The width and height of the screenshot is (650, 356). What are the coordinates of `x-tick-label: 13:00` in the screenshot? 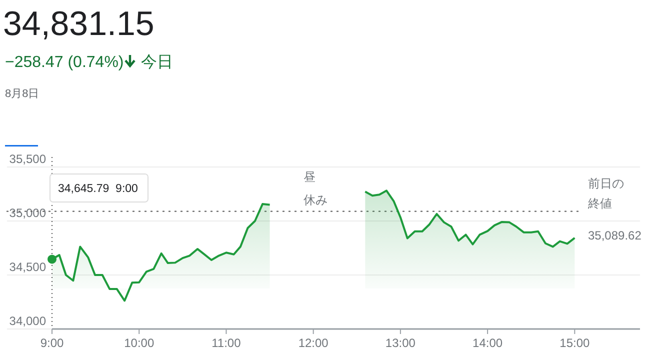 It's located at (400, 343).